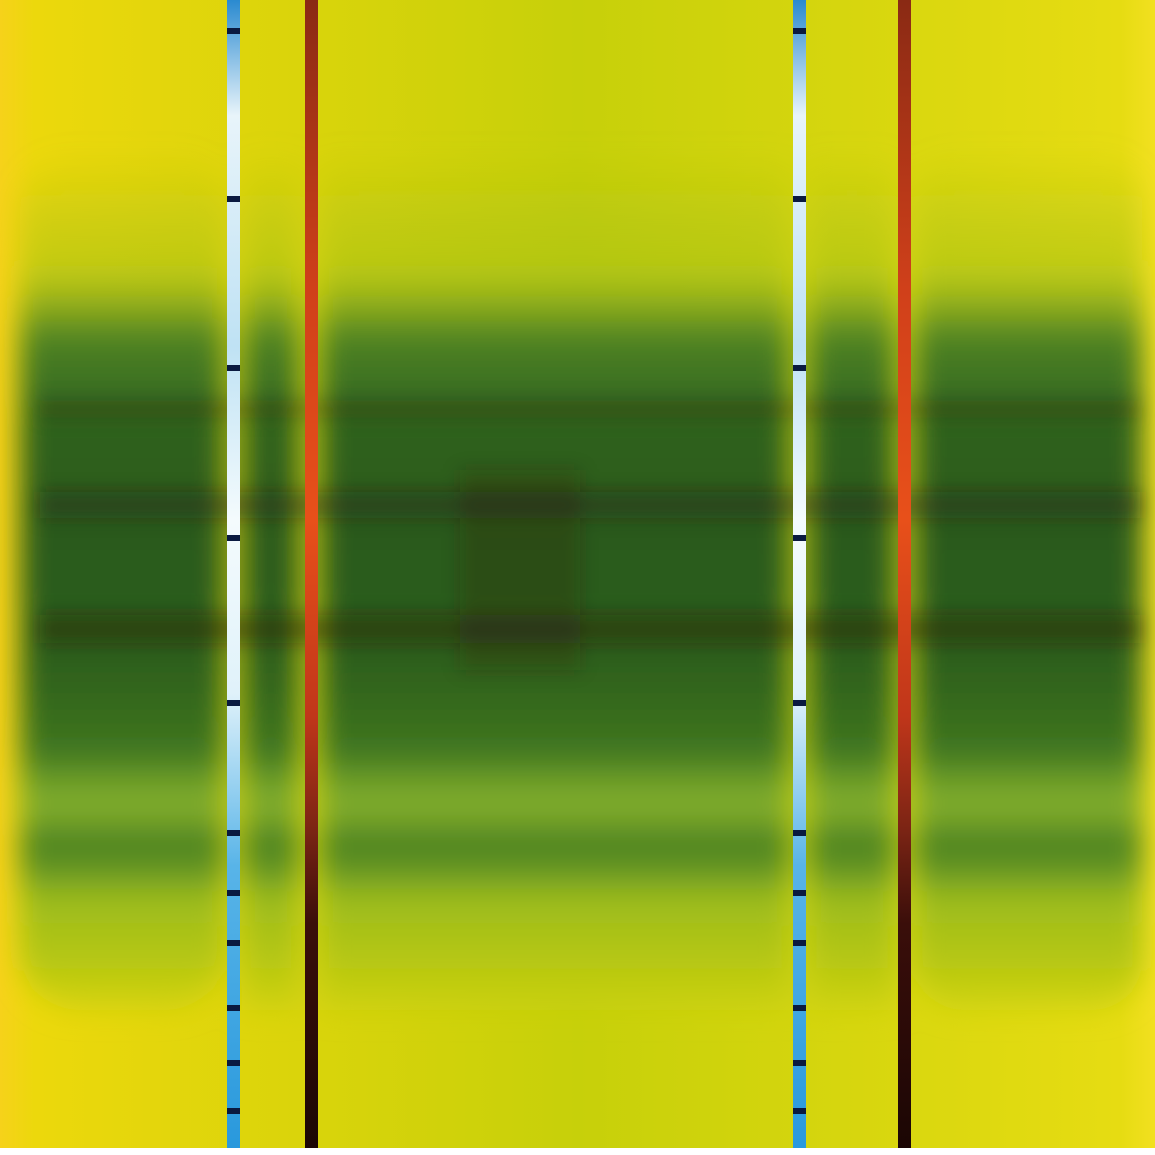 This screenshot has width=1155, height=1155. I want to click on dark-patch, so click(520, 570).